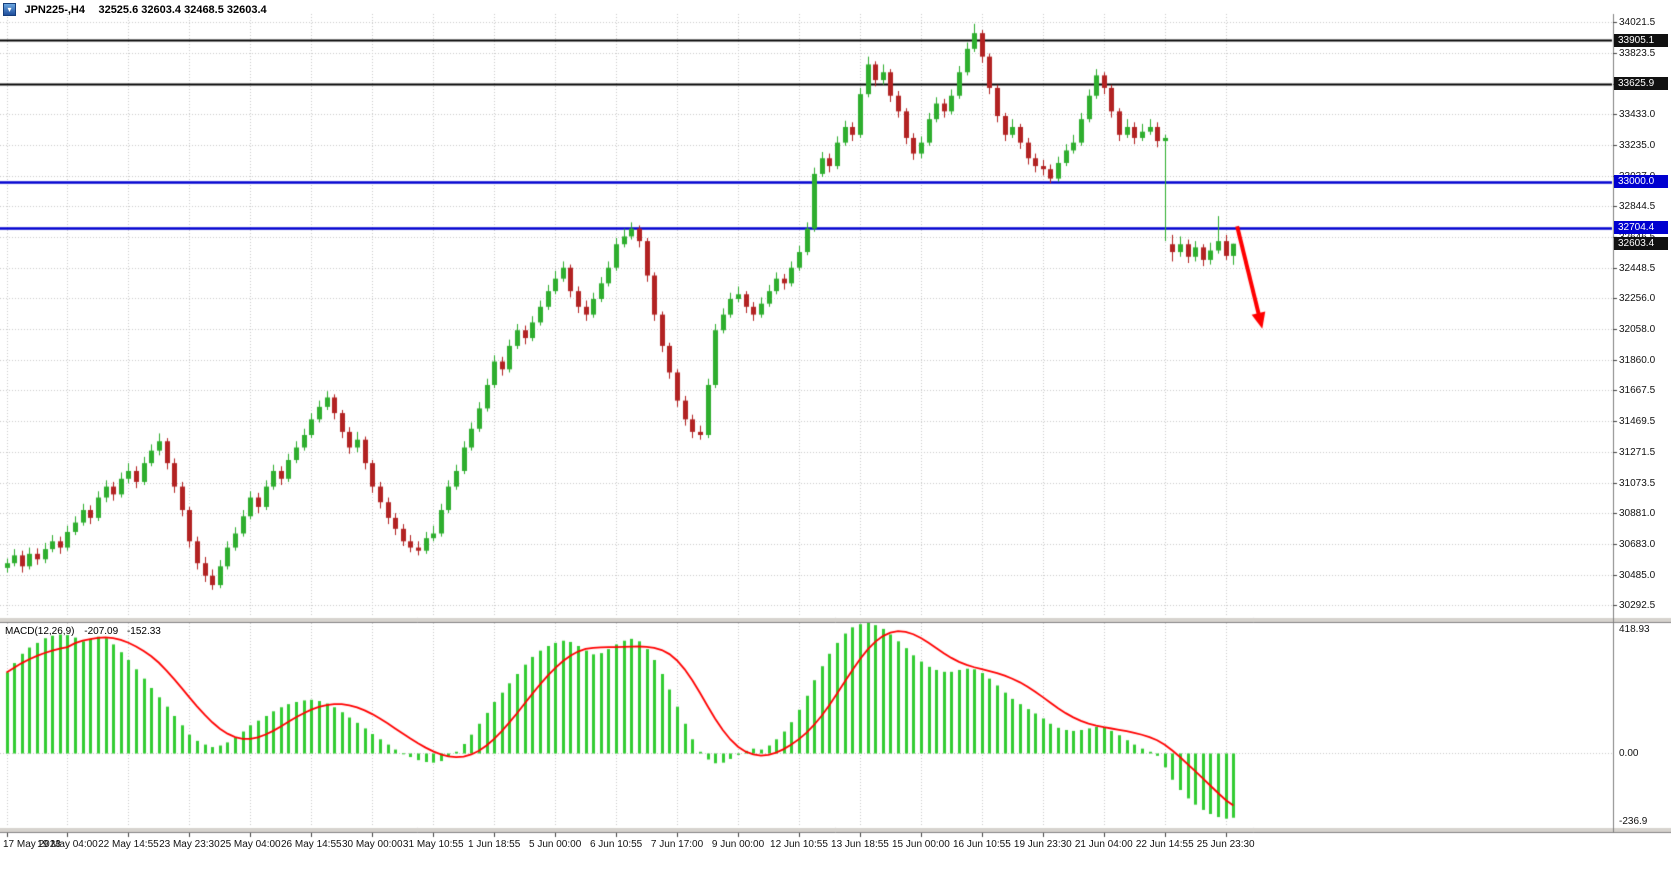  Describe the element at coordinates (1637, 207) in the screenshot. I see `price-tick-label: 32844.5` at that location.